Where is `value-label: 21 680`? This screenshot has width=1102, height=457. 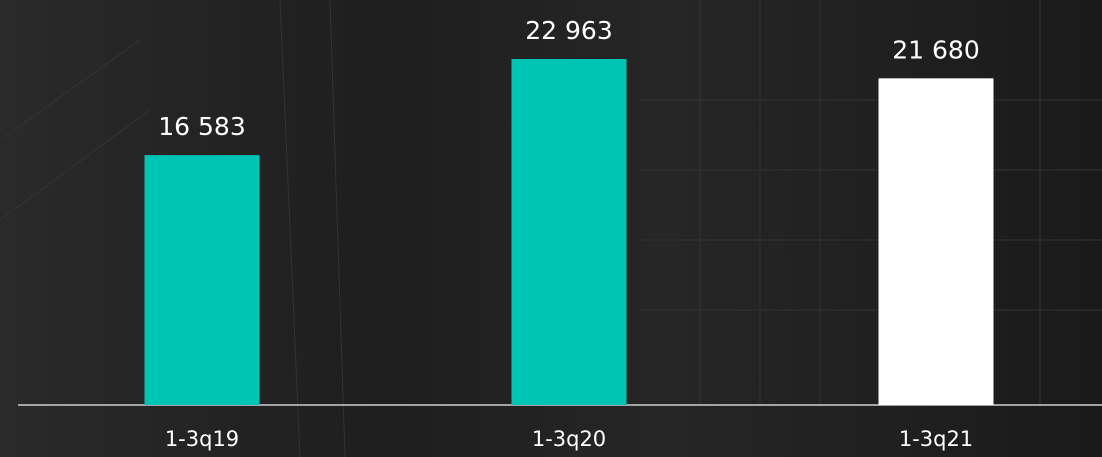
value-label: 21 680 is located at coordinates (935, 49).